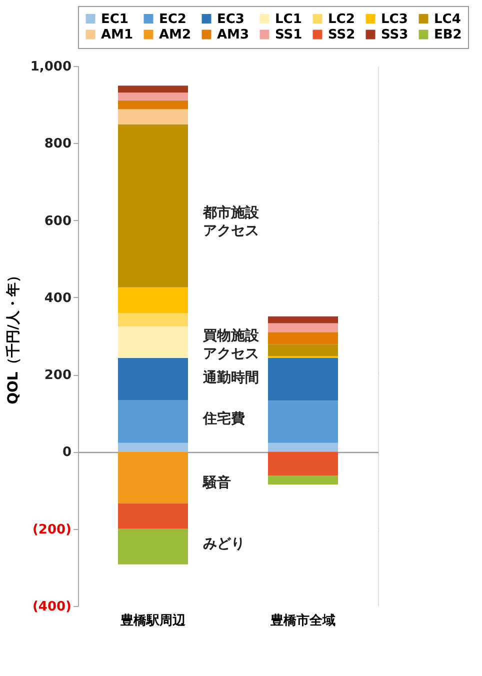 The width and height of the screenshot is (482, 676). I want to click on legend-label: SS1, so click(288, 35).